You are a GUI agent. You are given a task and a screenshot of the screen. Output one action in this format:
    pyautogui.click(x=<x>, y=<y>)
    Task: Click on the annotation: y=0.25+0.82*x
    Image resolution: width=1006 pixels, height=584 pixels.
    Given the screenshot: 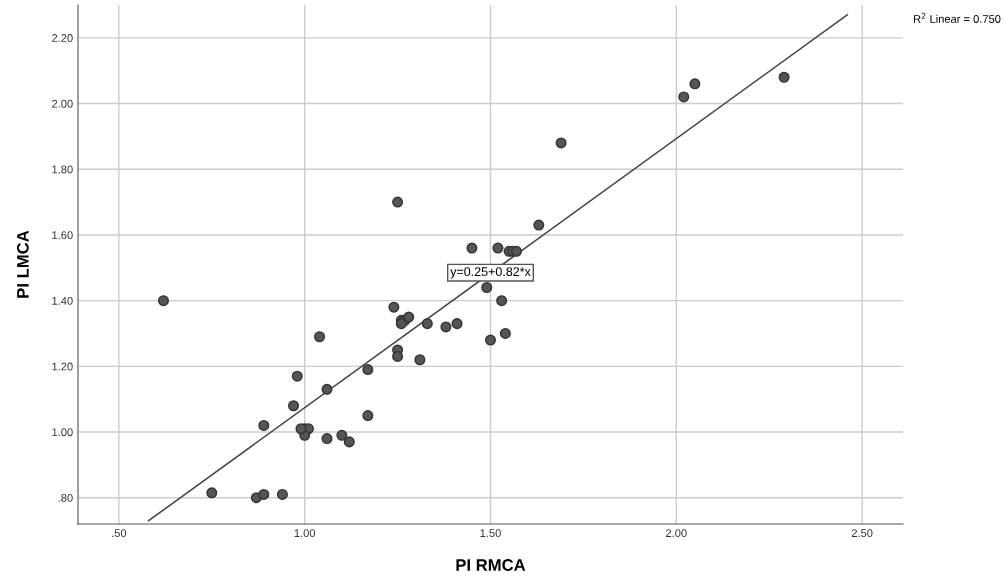 What is the action you would take?
    pyautogui.click(x=490, y=273)
    